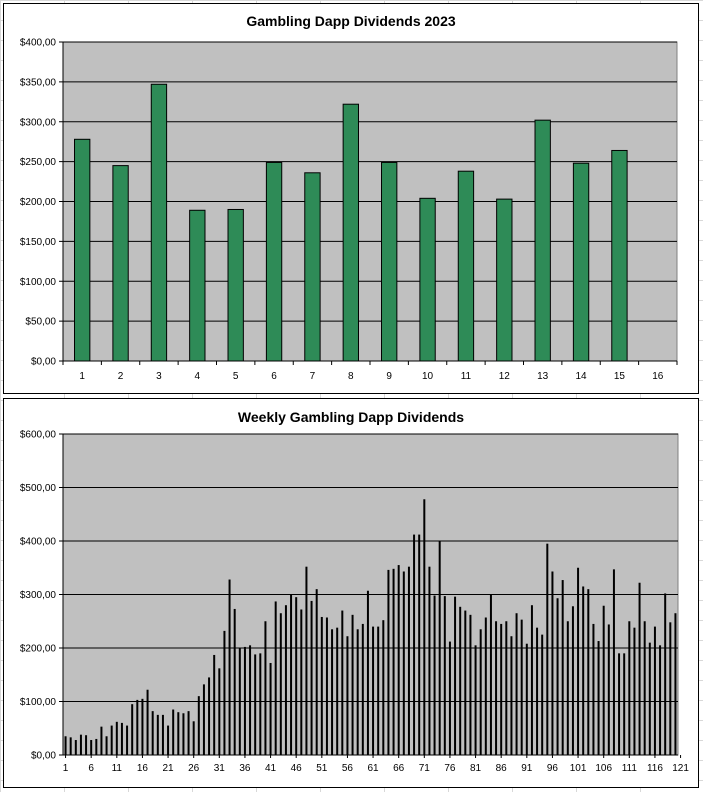 The height and width of the screenshot is (792, 703). I want to click on x-tick-label: 14, so click(582, 376).